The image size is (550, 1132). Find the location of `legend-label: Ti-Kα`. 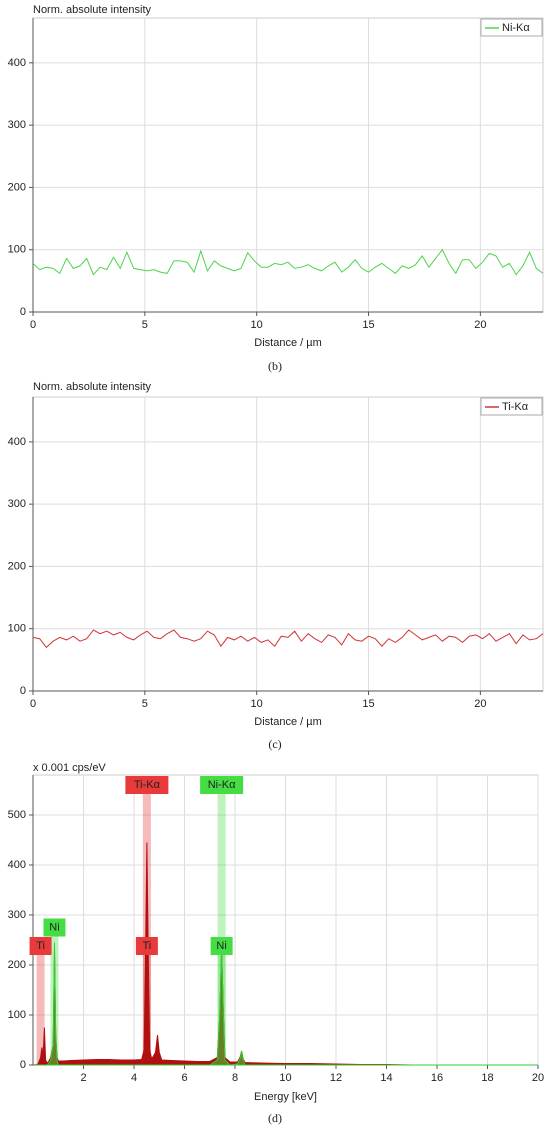

legend-label: Ti-Kα is located at coordinates (515, 407).